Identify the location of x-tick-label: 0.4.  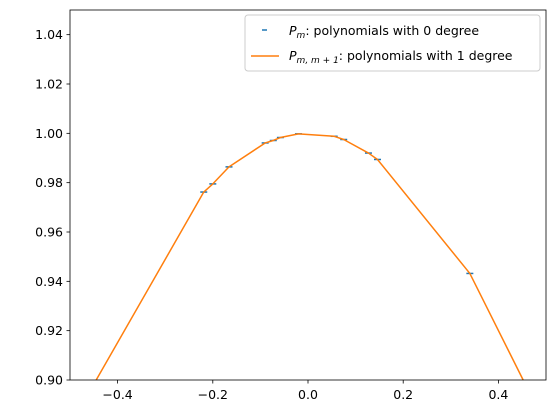
(498, 394).